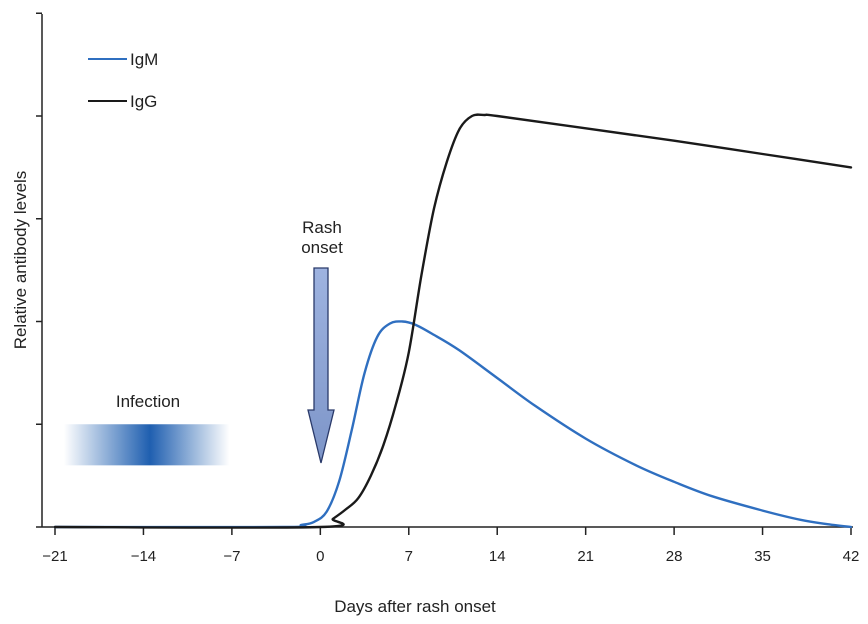 This screenshot has width=868, height=624. Describe the element at coordinates (143, 556) in the screenshot. I see `x-tick-label: −14` at that location.